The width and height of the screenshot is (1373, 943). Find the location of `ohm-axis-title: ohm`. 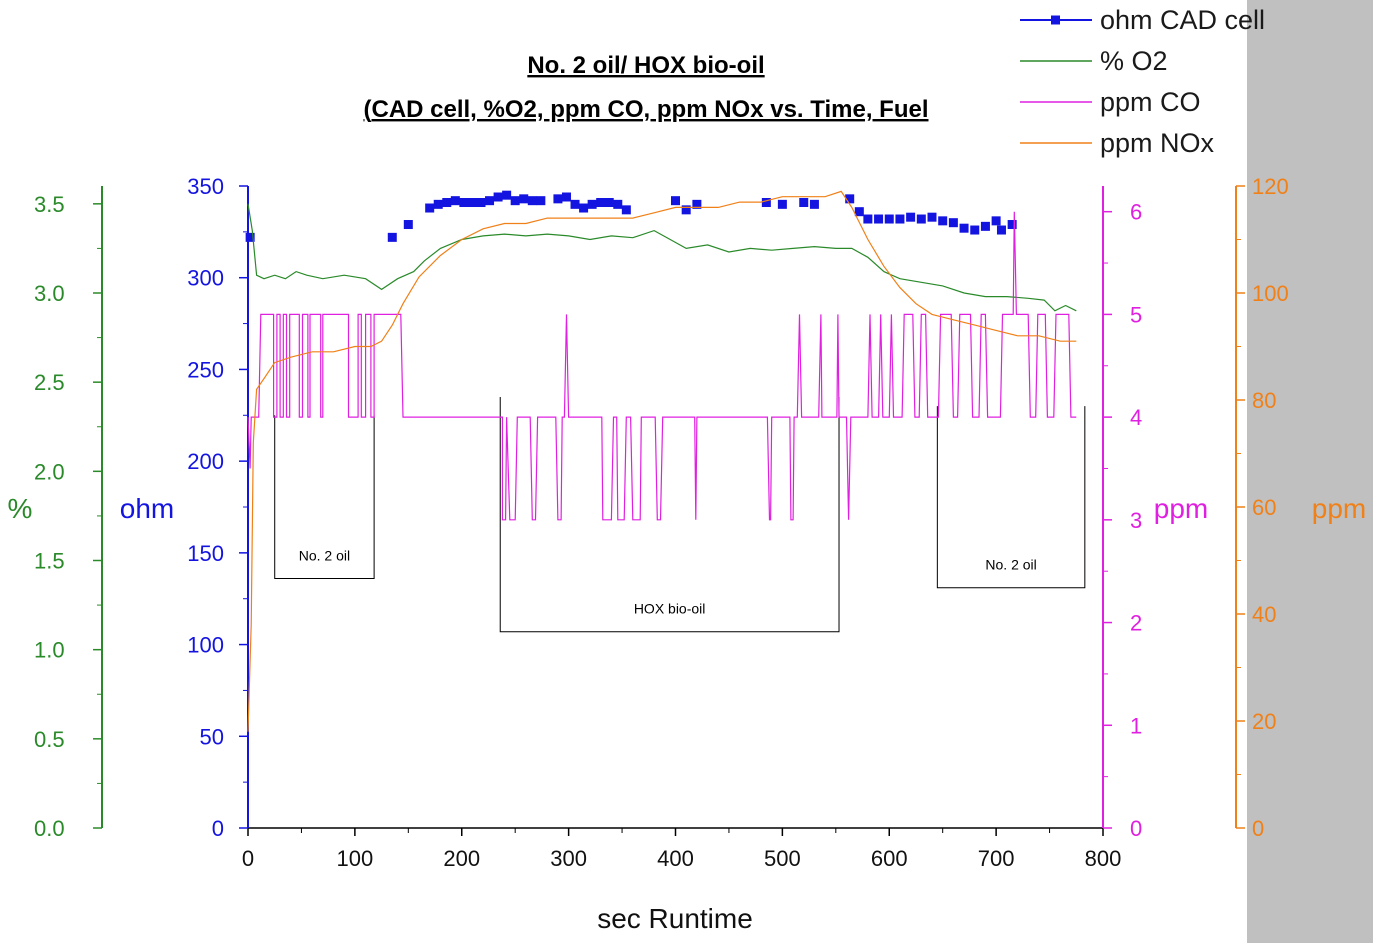

ohm-axis-title: ohm is located at coordinates (147, 508).